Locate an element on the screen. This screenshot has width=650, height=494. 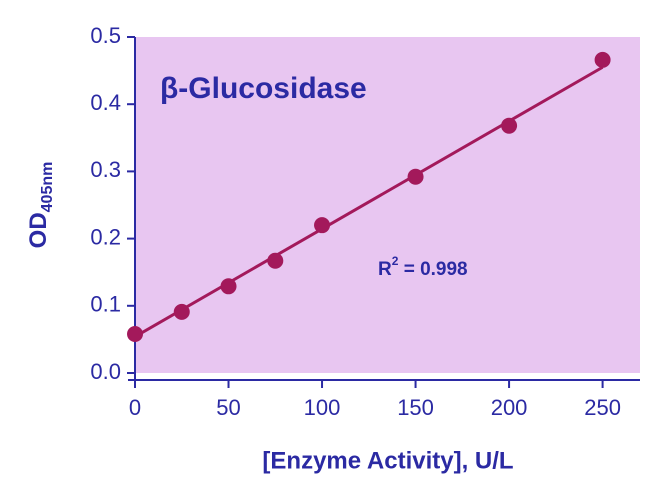
y-axis-label: OD405nm is located at coordinates (40, 205).